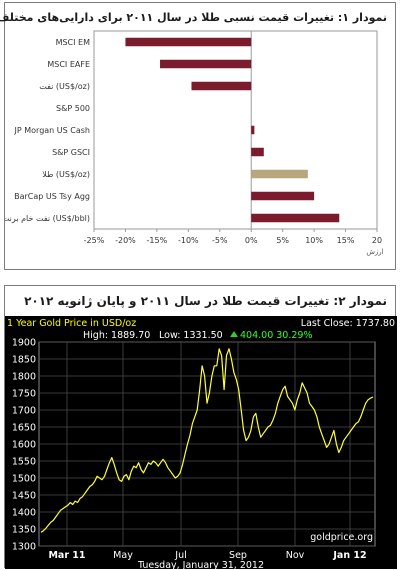  I want to click on low-value: Low: 1331.50, so click(191, 335).